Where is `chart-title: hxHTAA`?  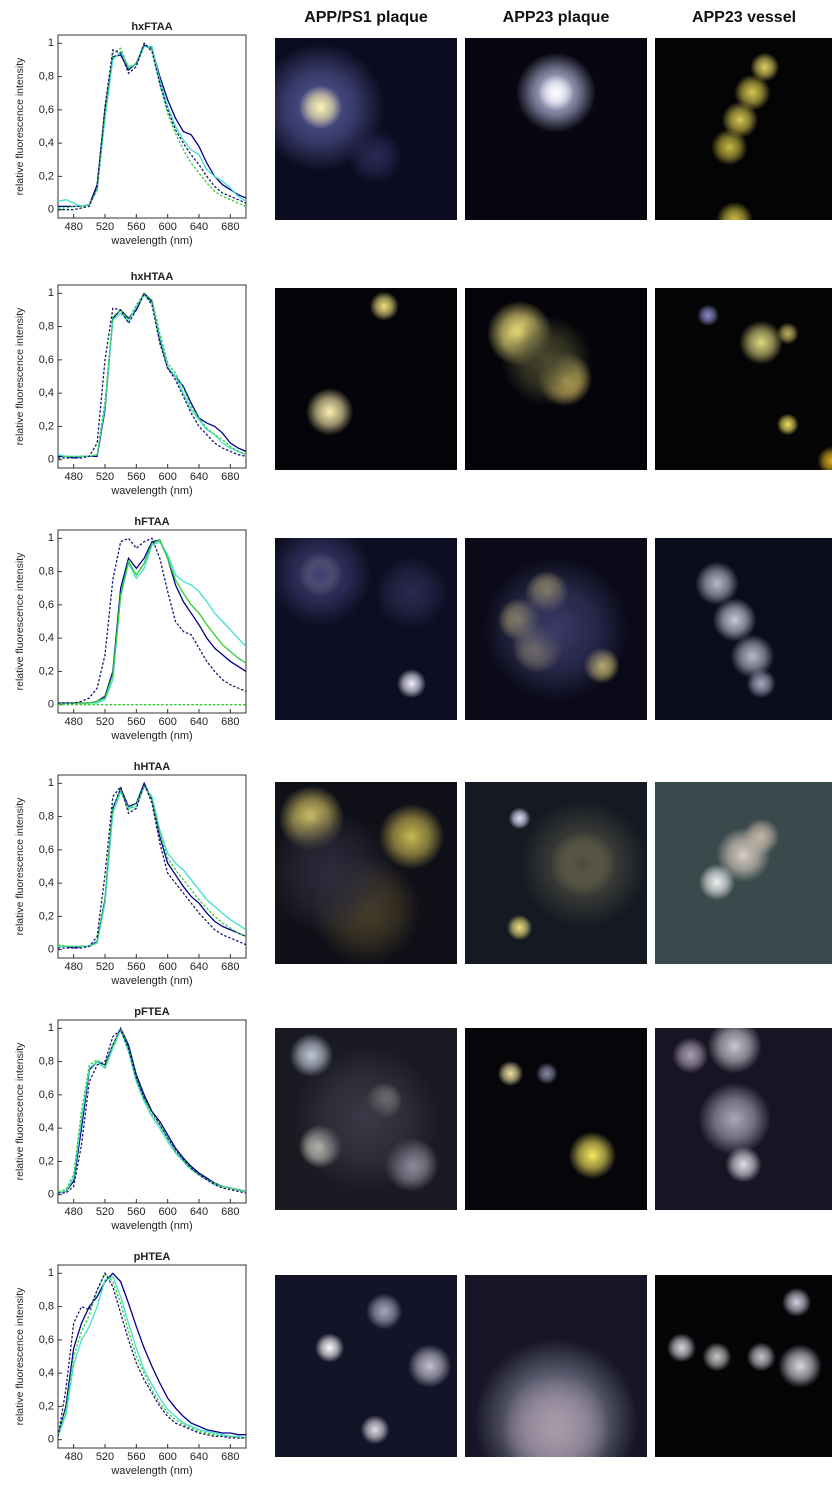 chart-title: hxHTAA is located at coordinates (152, 277).